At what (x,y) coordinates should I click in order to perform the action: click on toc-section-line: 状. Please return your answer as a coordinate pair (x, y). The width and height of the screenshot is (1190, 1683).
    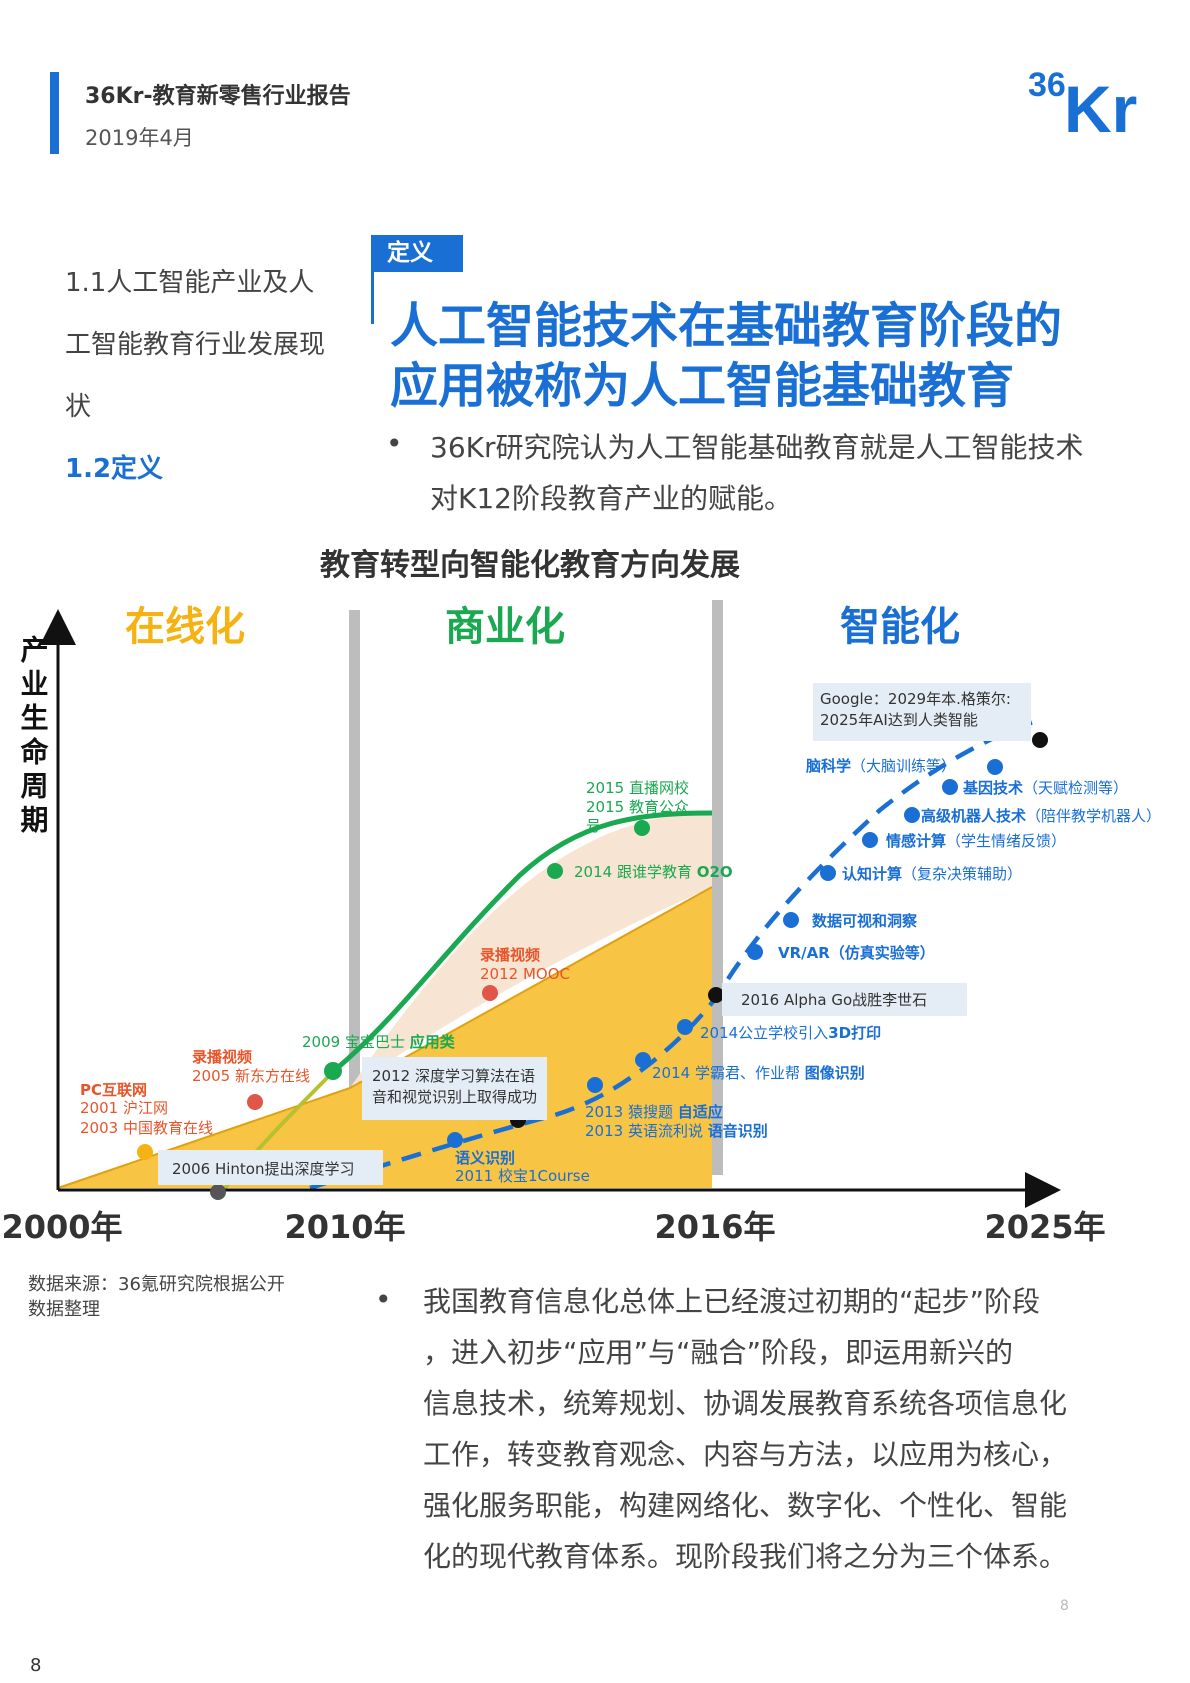
    Looking at the image, I should click on (78, 407).